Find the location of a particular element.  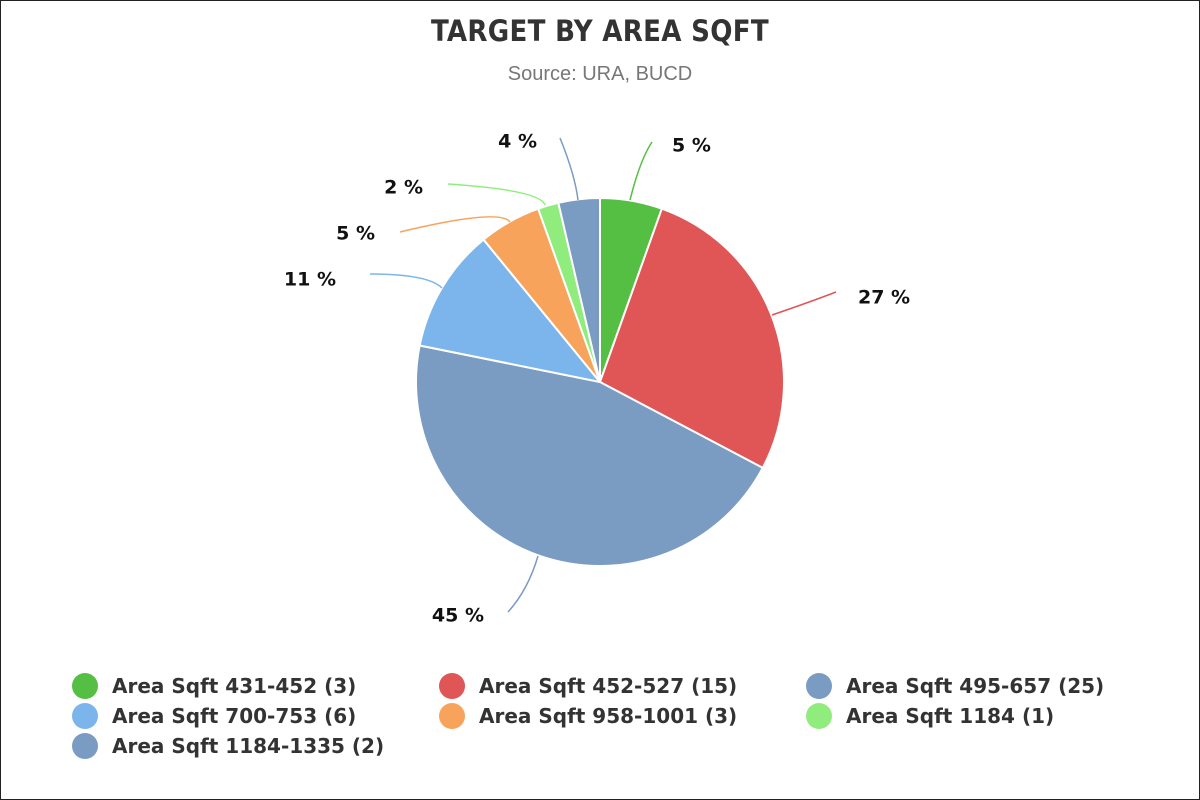

legend-item: Area Sqft 431-452 (3) is located at coordinates (214, 686).